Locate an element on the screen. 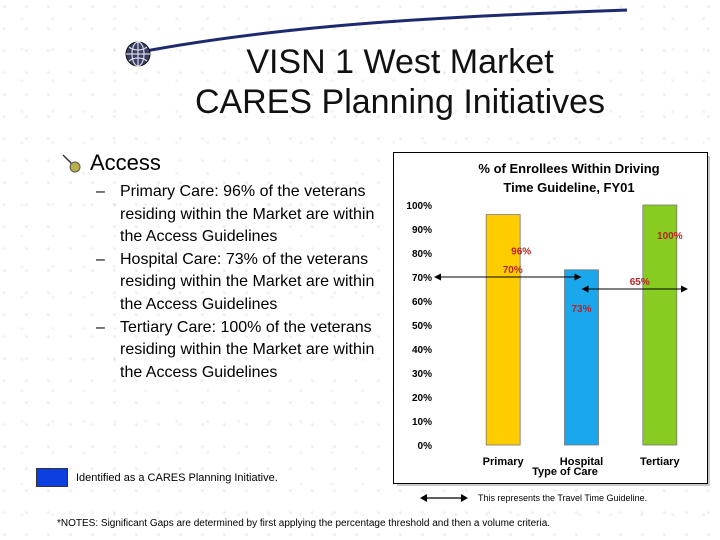  bars: 96% 73% 100% is located at coordinates (584, 325).